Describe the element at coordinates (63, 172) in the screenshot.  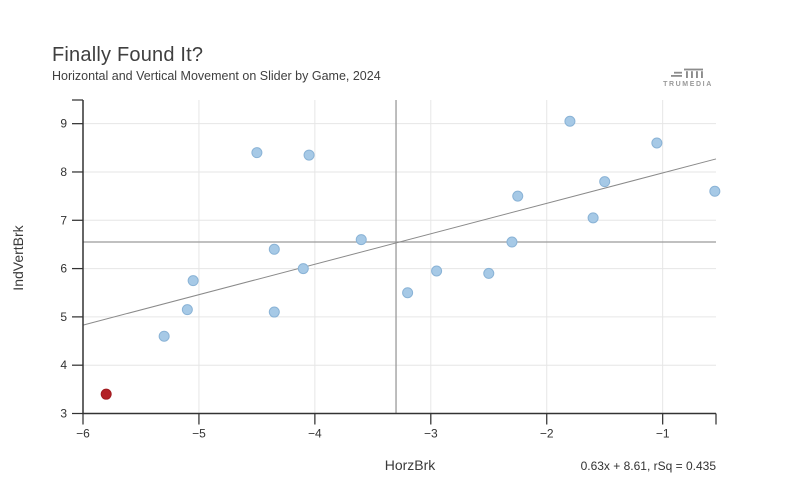
I see `y-tick-label: 8` at that location.